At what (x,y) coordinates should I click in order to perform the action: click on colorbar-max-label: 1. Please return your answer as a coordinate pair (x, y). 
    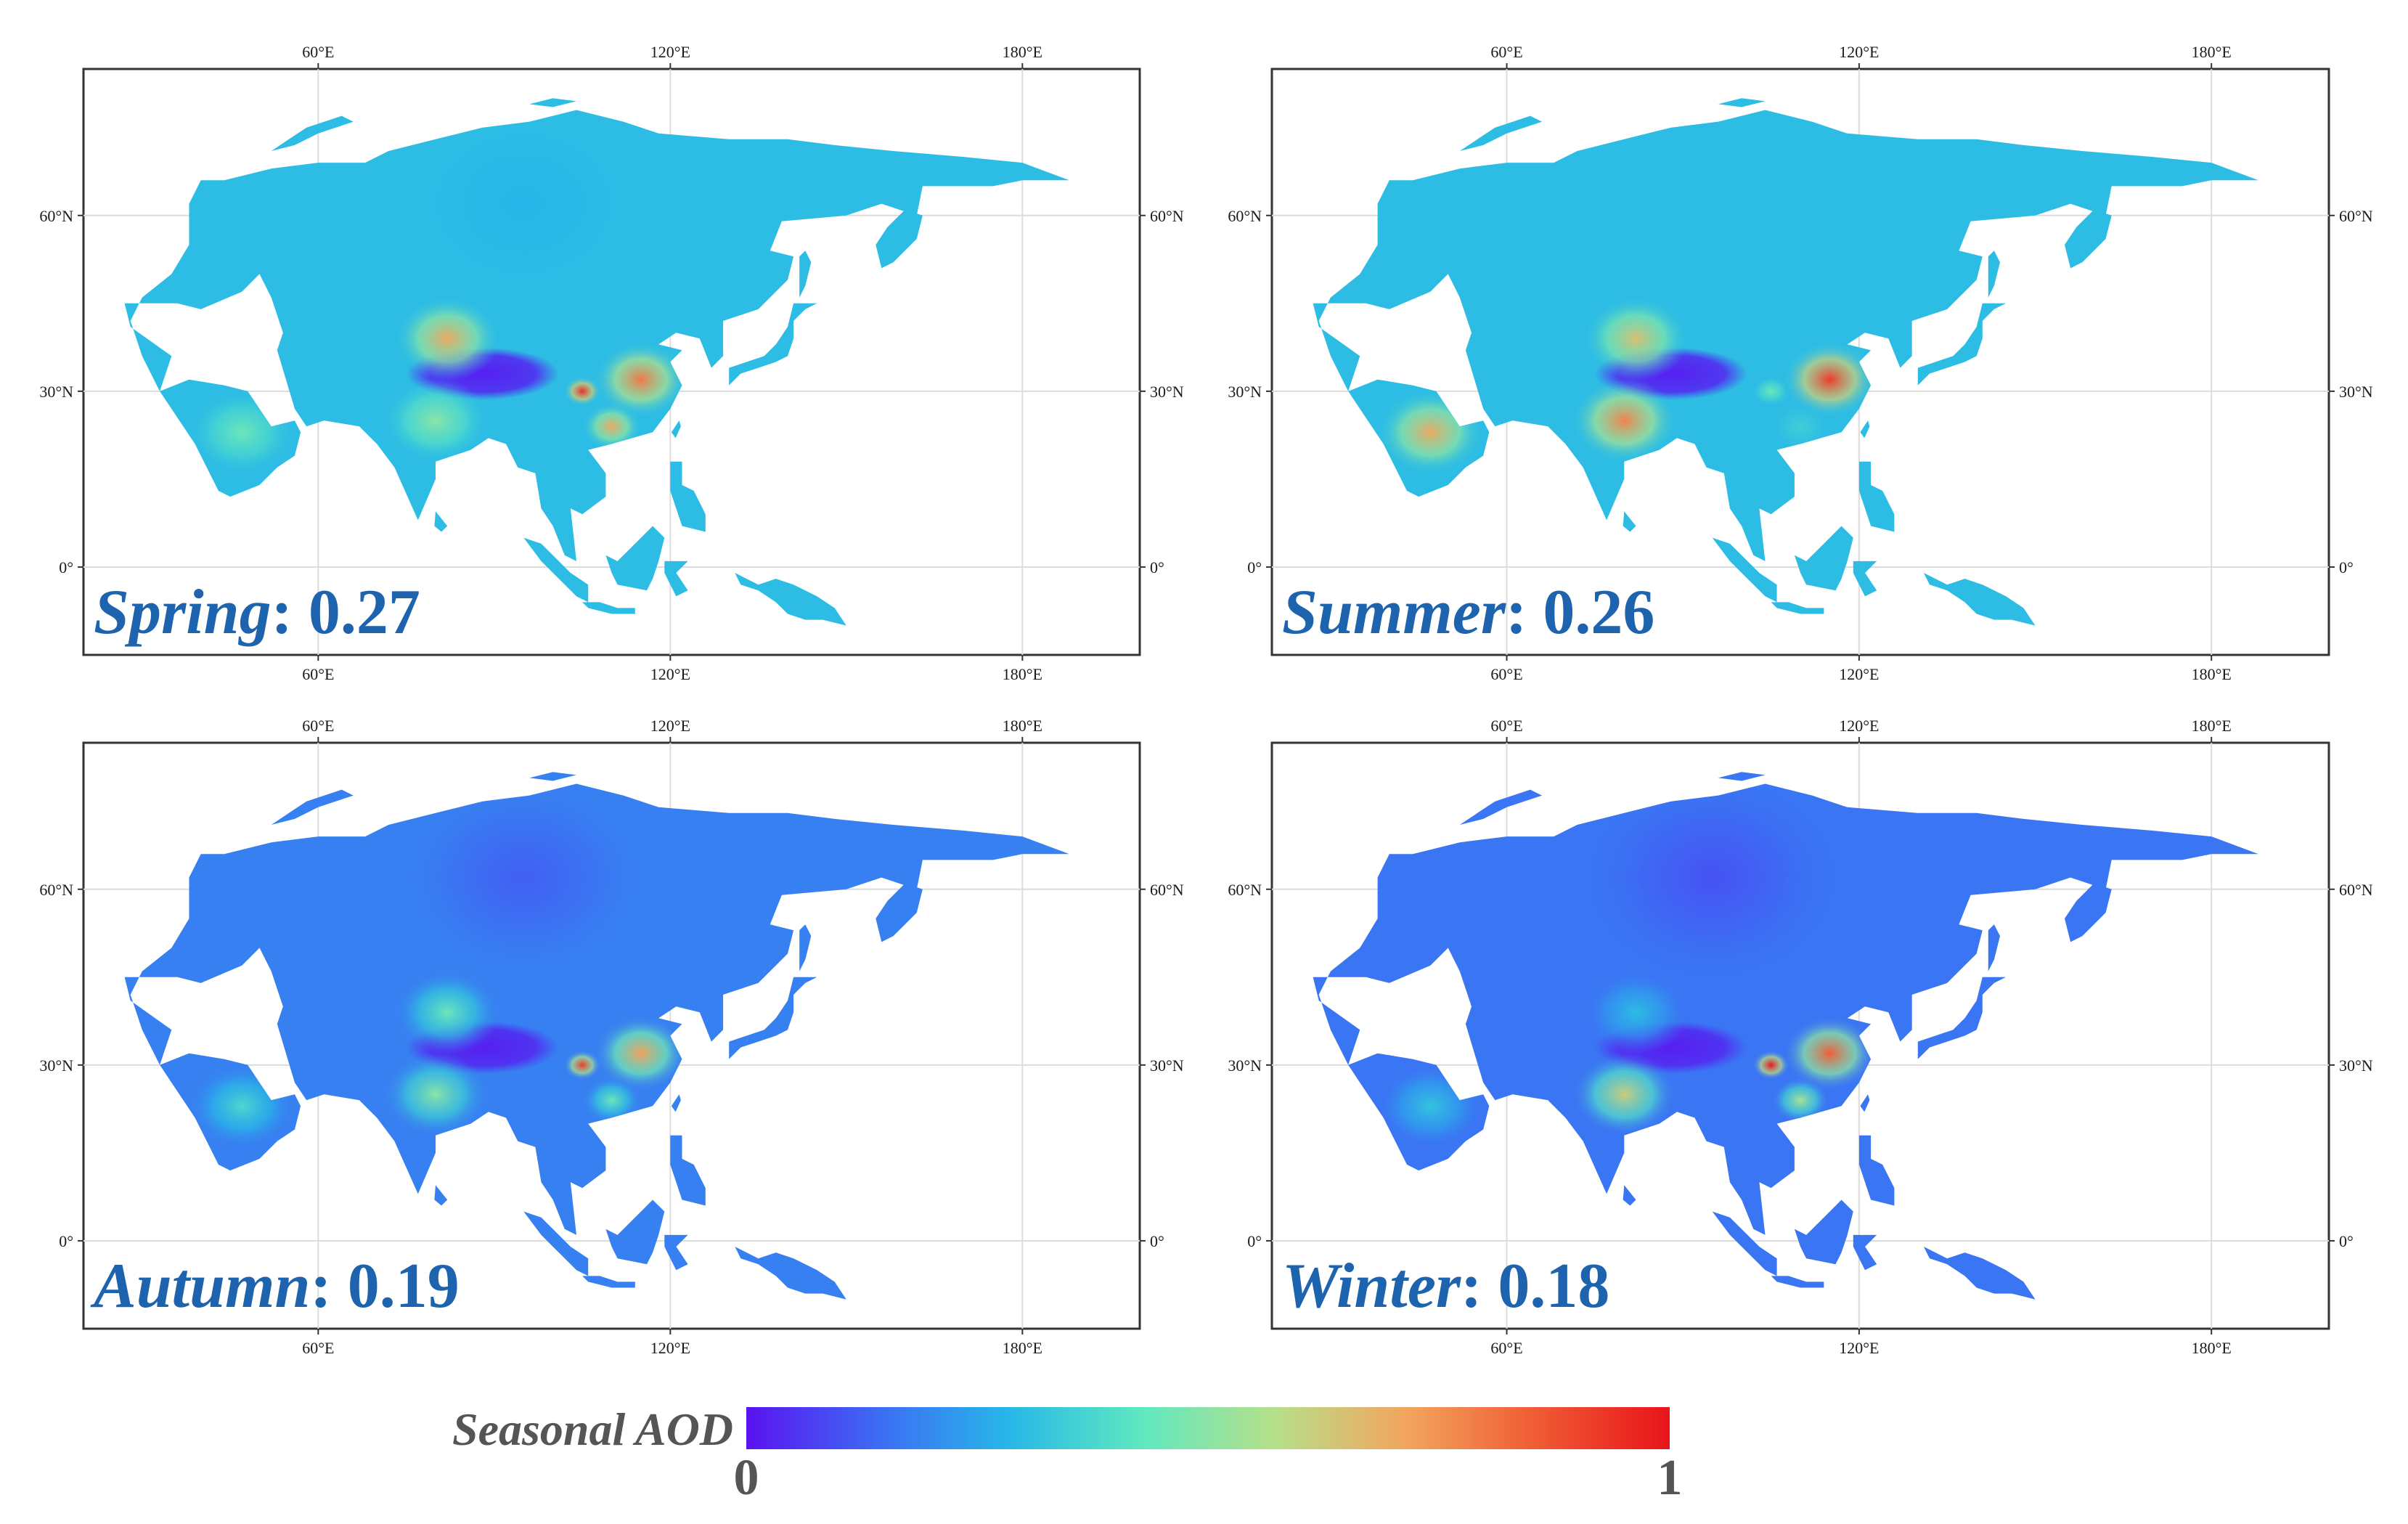
    Looking at the image, I should click on (1670, 1478).